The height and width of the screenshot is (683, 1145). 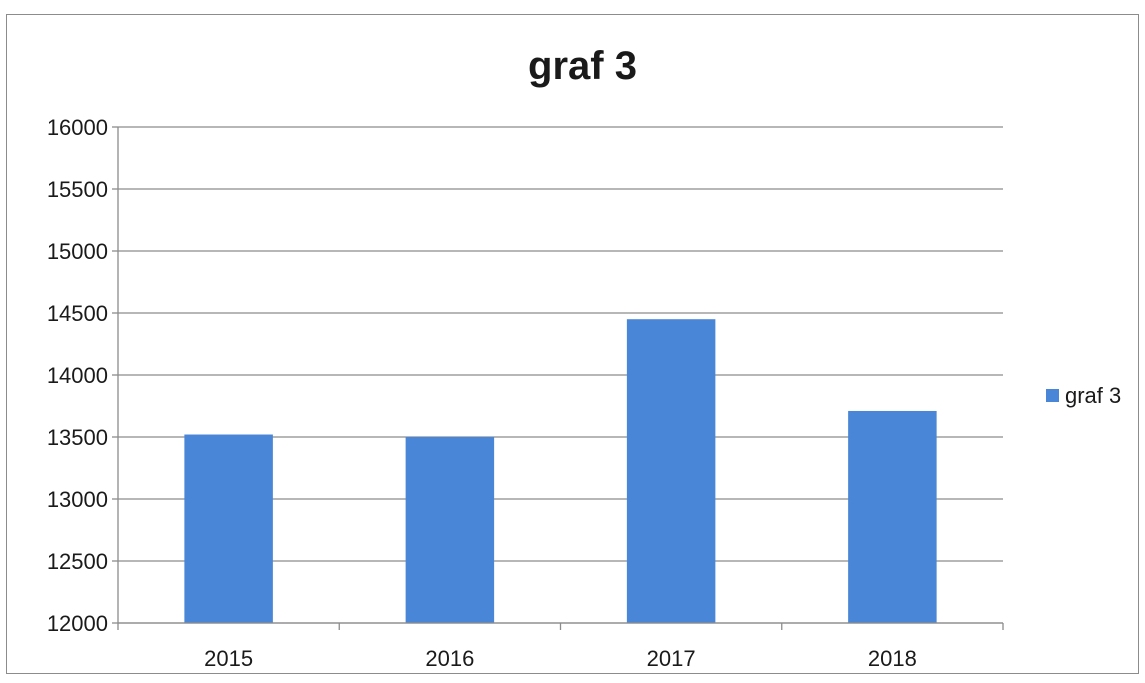 I want to click on chart-title: graf 3, so click(x=582, y=66).